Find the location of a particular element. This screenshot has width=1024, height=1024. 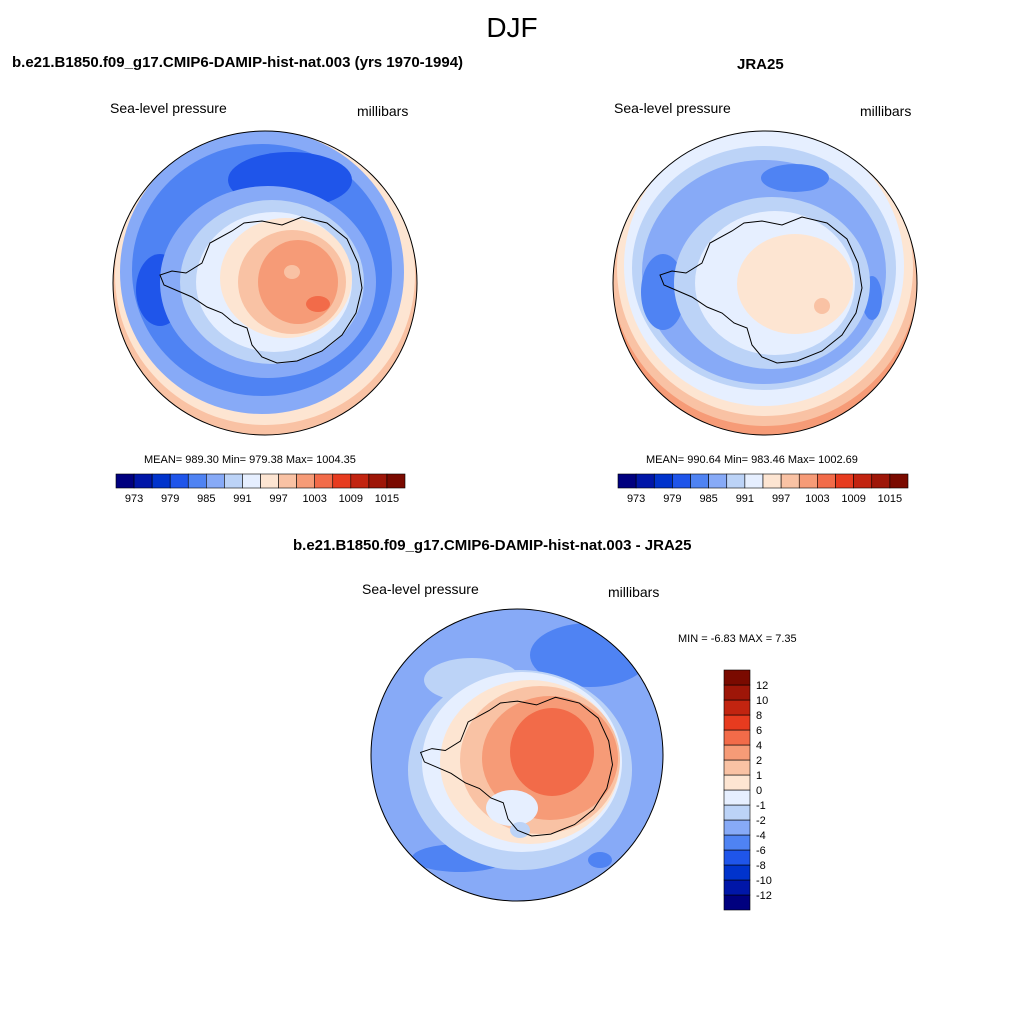

panel-2-map-border is located at coordinates (765, 283).